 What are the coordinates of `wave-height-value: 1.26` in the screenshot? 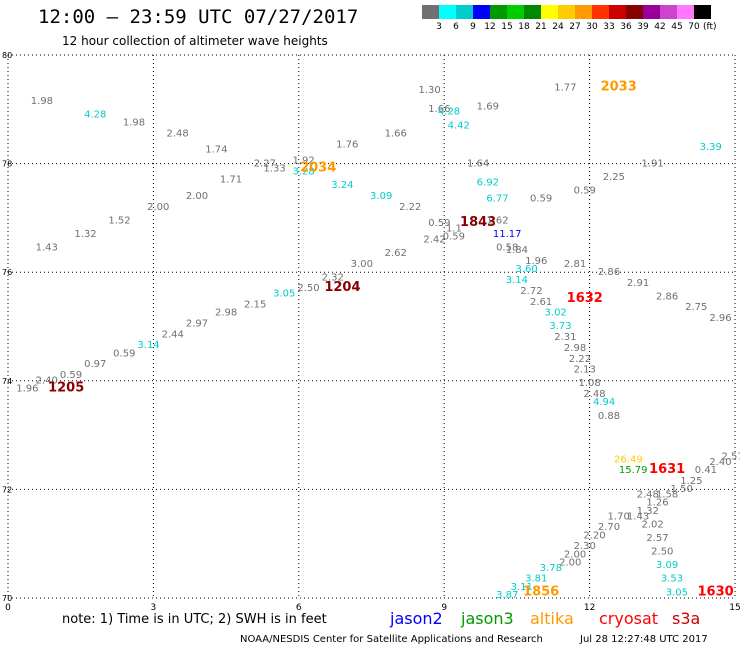 It's located at (657, 503).